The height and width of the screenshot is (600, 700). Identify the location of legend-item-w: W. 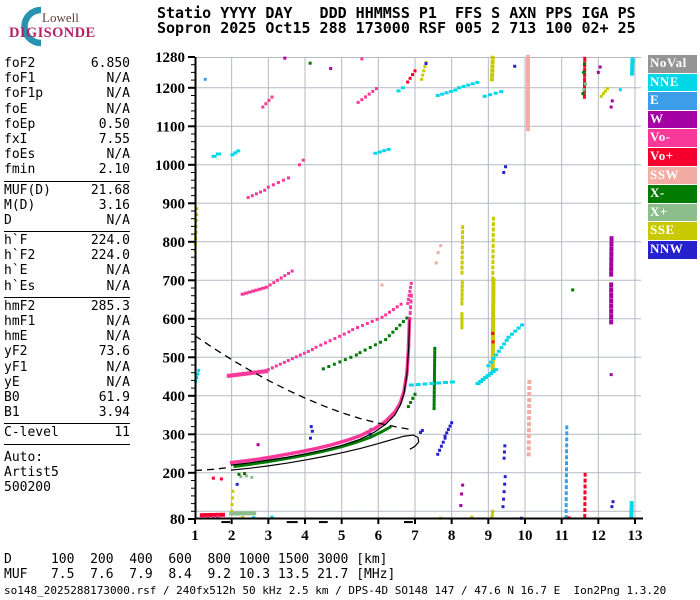
(672, 119).